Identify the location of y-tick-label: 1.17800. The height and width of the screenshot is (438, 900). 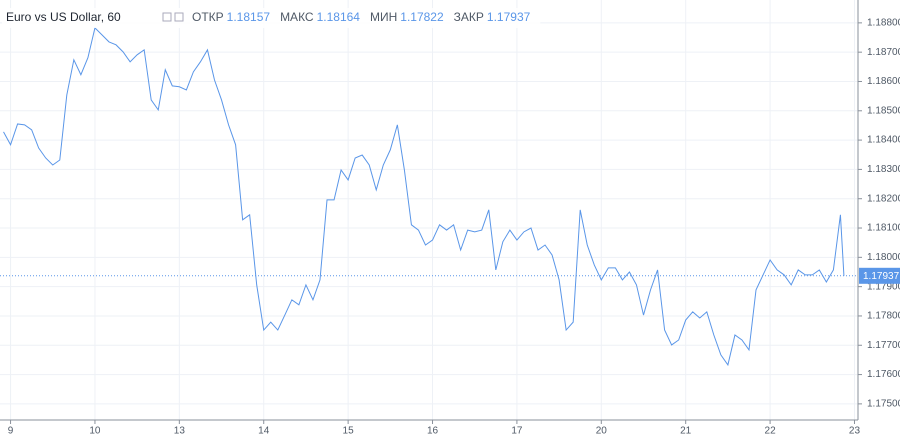
(883, 316).